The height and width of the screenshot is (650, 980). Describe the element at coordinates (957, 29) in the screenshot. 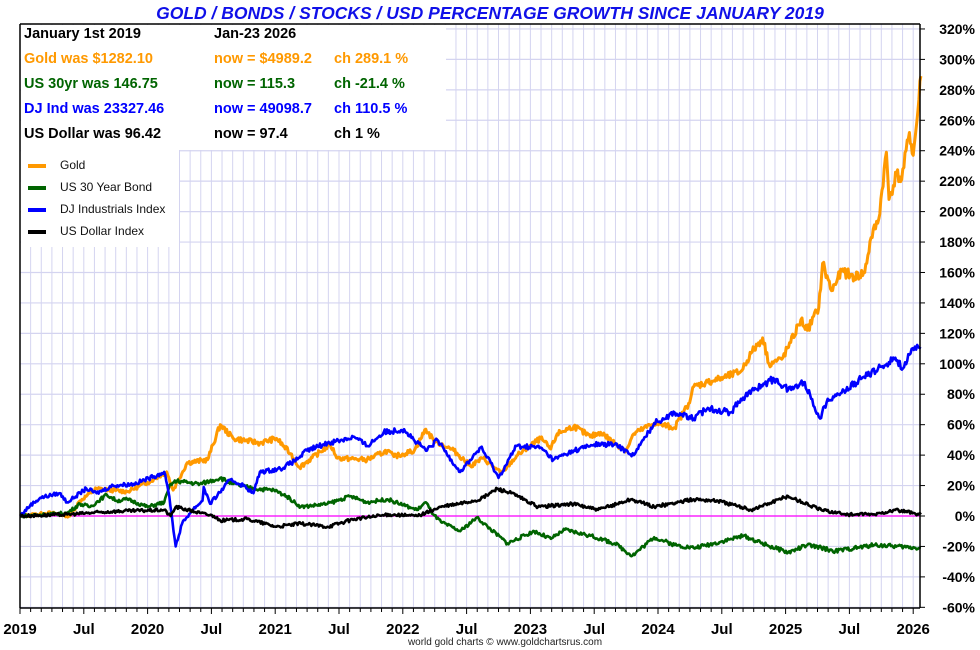

I see `y-tick-label: 320%` at that location.